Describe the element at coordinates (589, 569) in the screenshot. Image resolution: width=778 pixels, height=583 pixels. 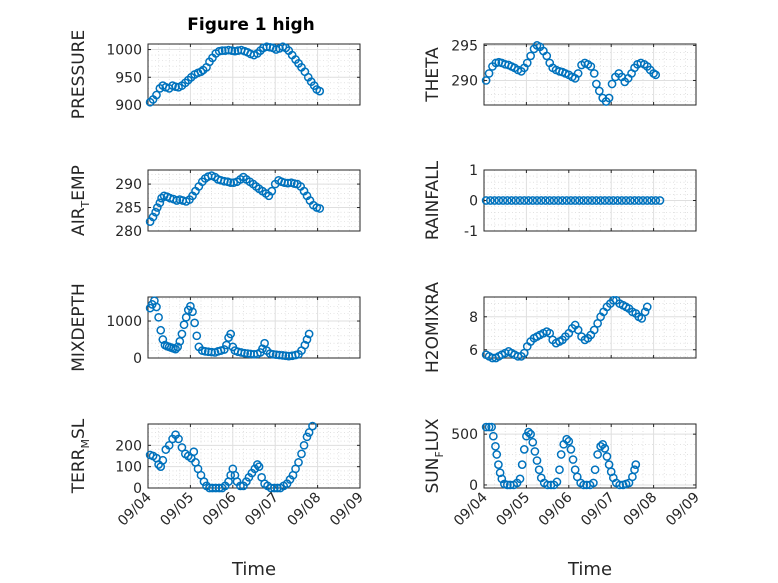
I see `x-axis-label: Time` at that location.